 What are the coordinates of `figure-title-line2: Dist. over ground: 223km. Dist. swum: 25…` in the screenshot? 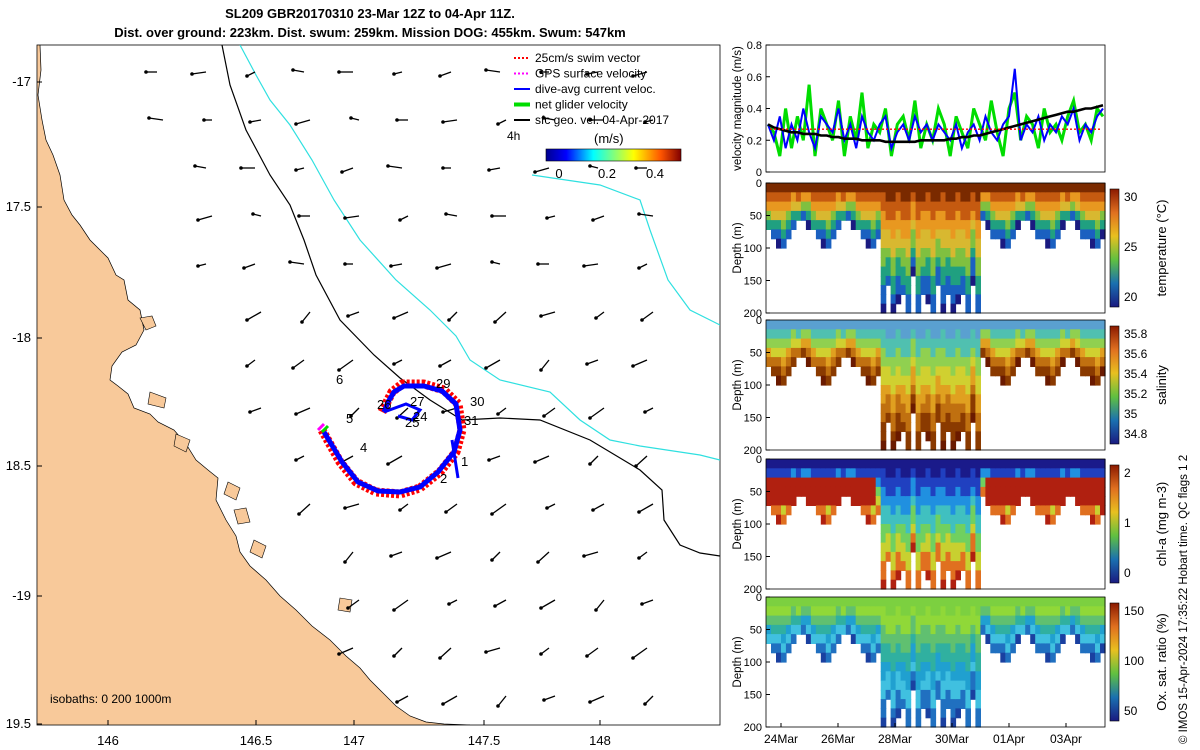 It's located at (370, 32).